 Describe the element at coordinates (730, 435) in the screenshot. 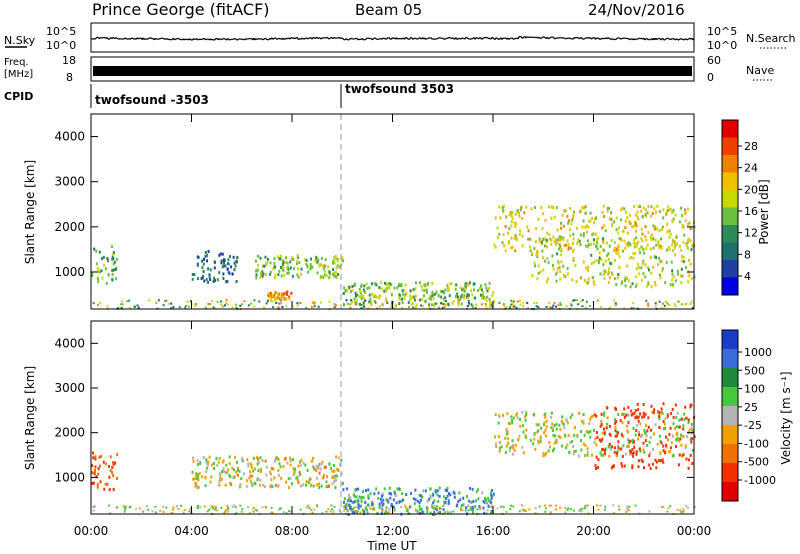

I see `colorbar-swatch` at that location.